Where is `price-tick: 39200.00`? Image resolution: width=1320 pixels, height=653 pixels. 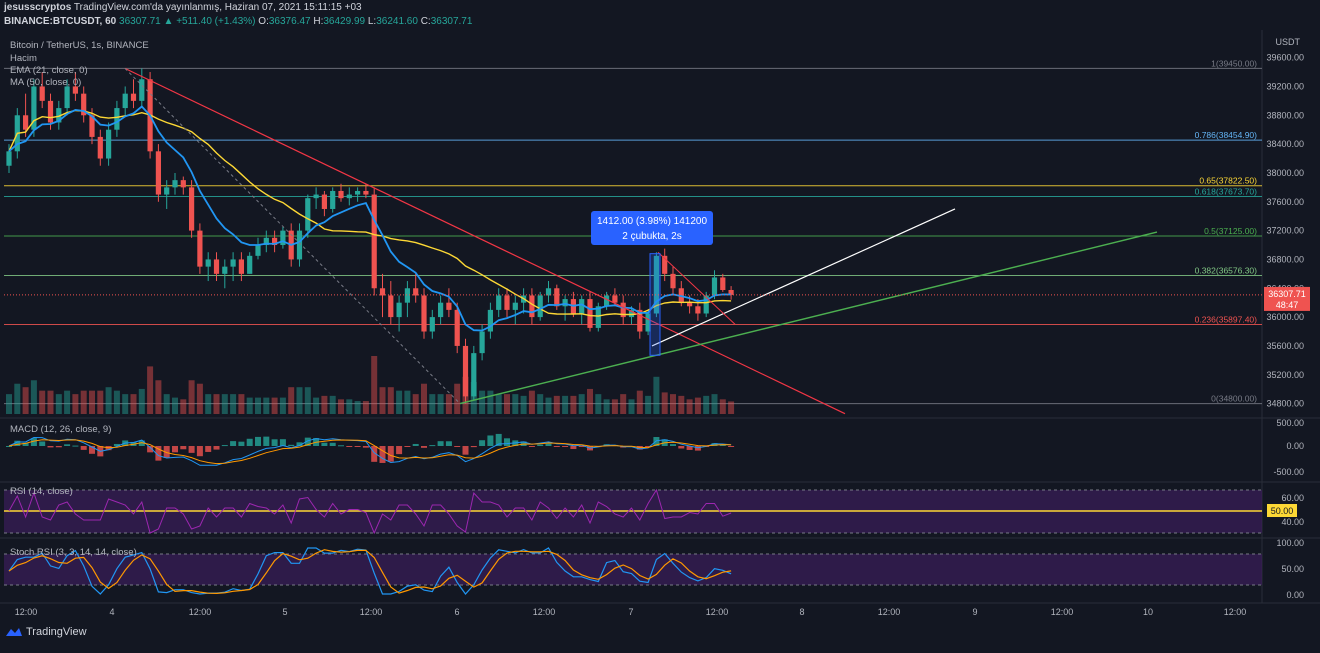 price-tick: 39200.00 is located at coordinates (1285, 86).